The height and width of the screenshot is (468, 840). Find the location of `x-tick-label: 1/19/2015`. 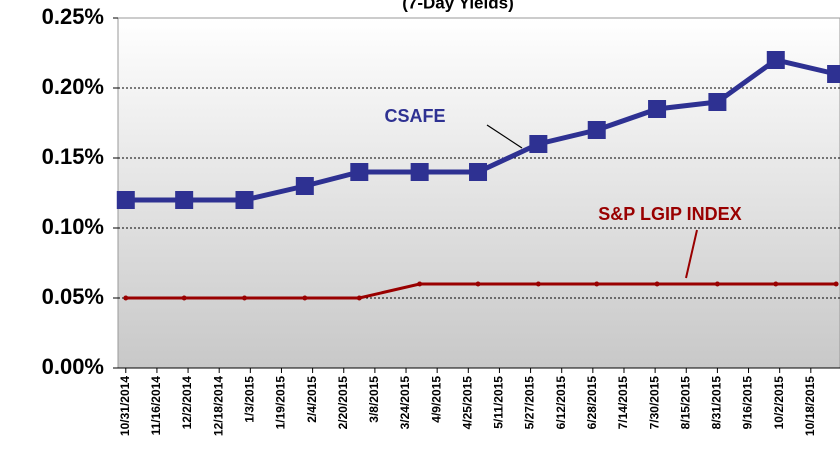

x-tick-label: 1/19/2015 is located at coordinates (281, 403).